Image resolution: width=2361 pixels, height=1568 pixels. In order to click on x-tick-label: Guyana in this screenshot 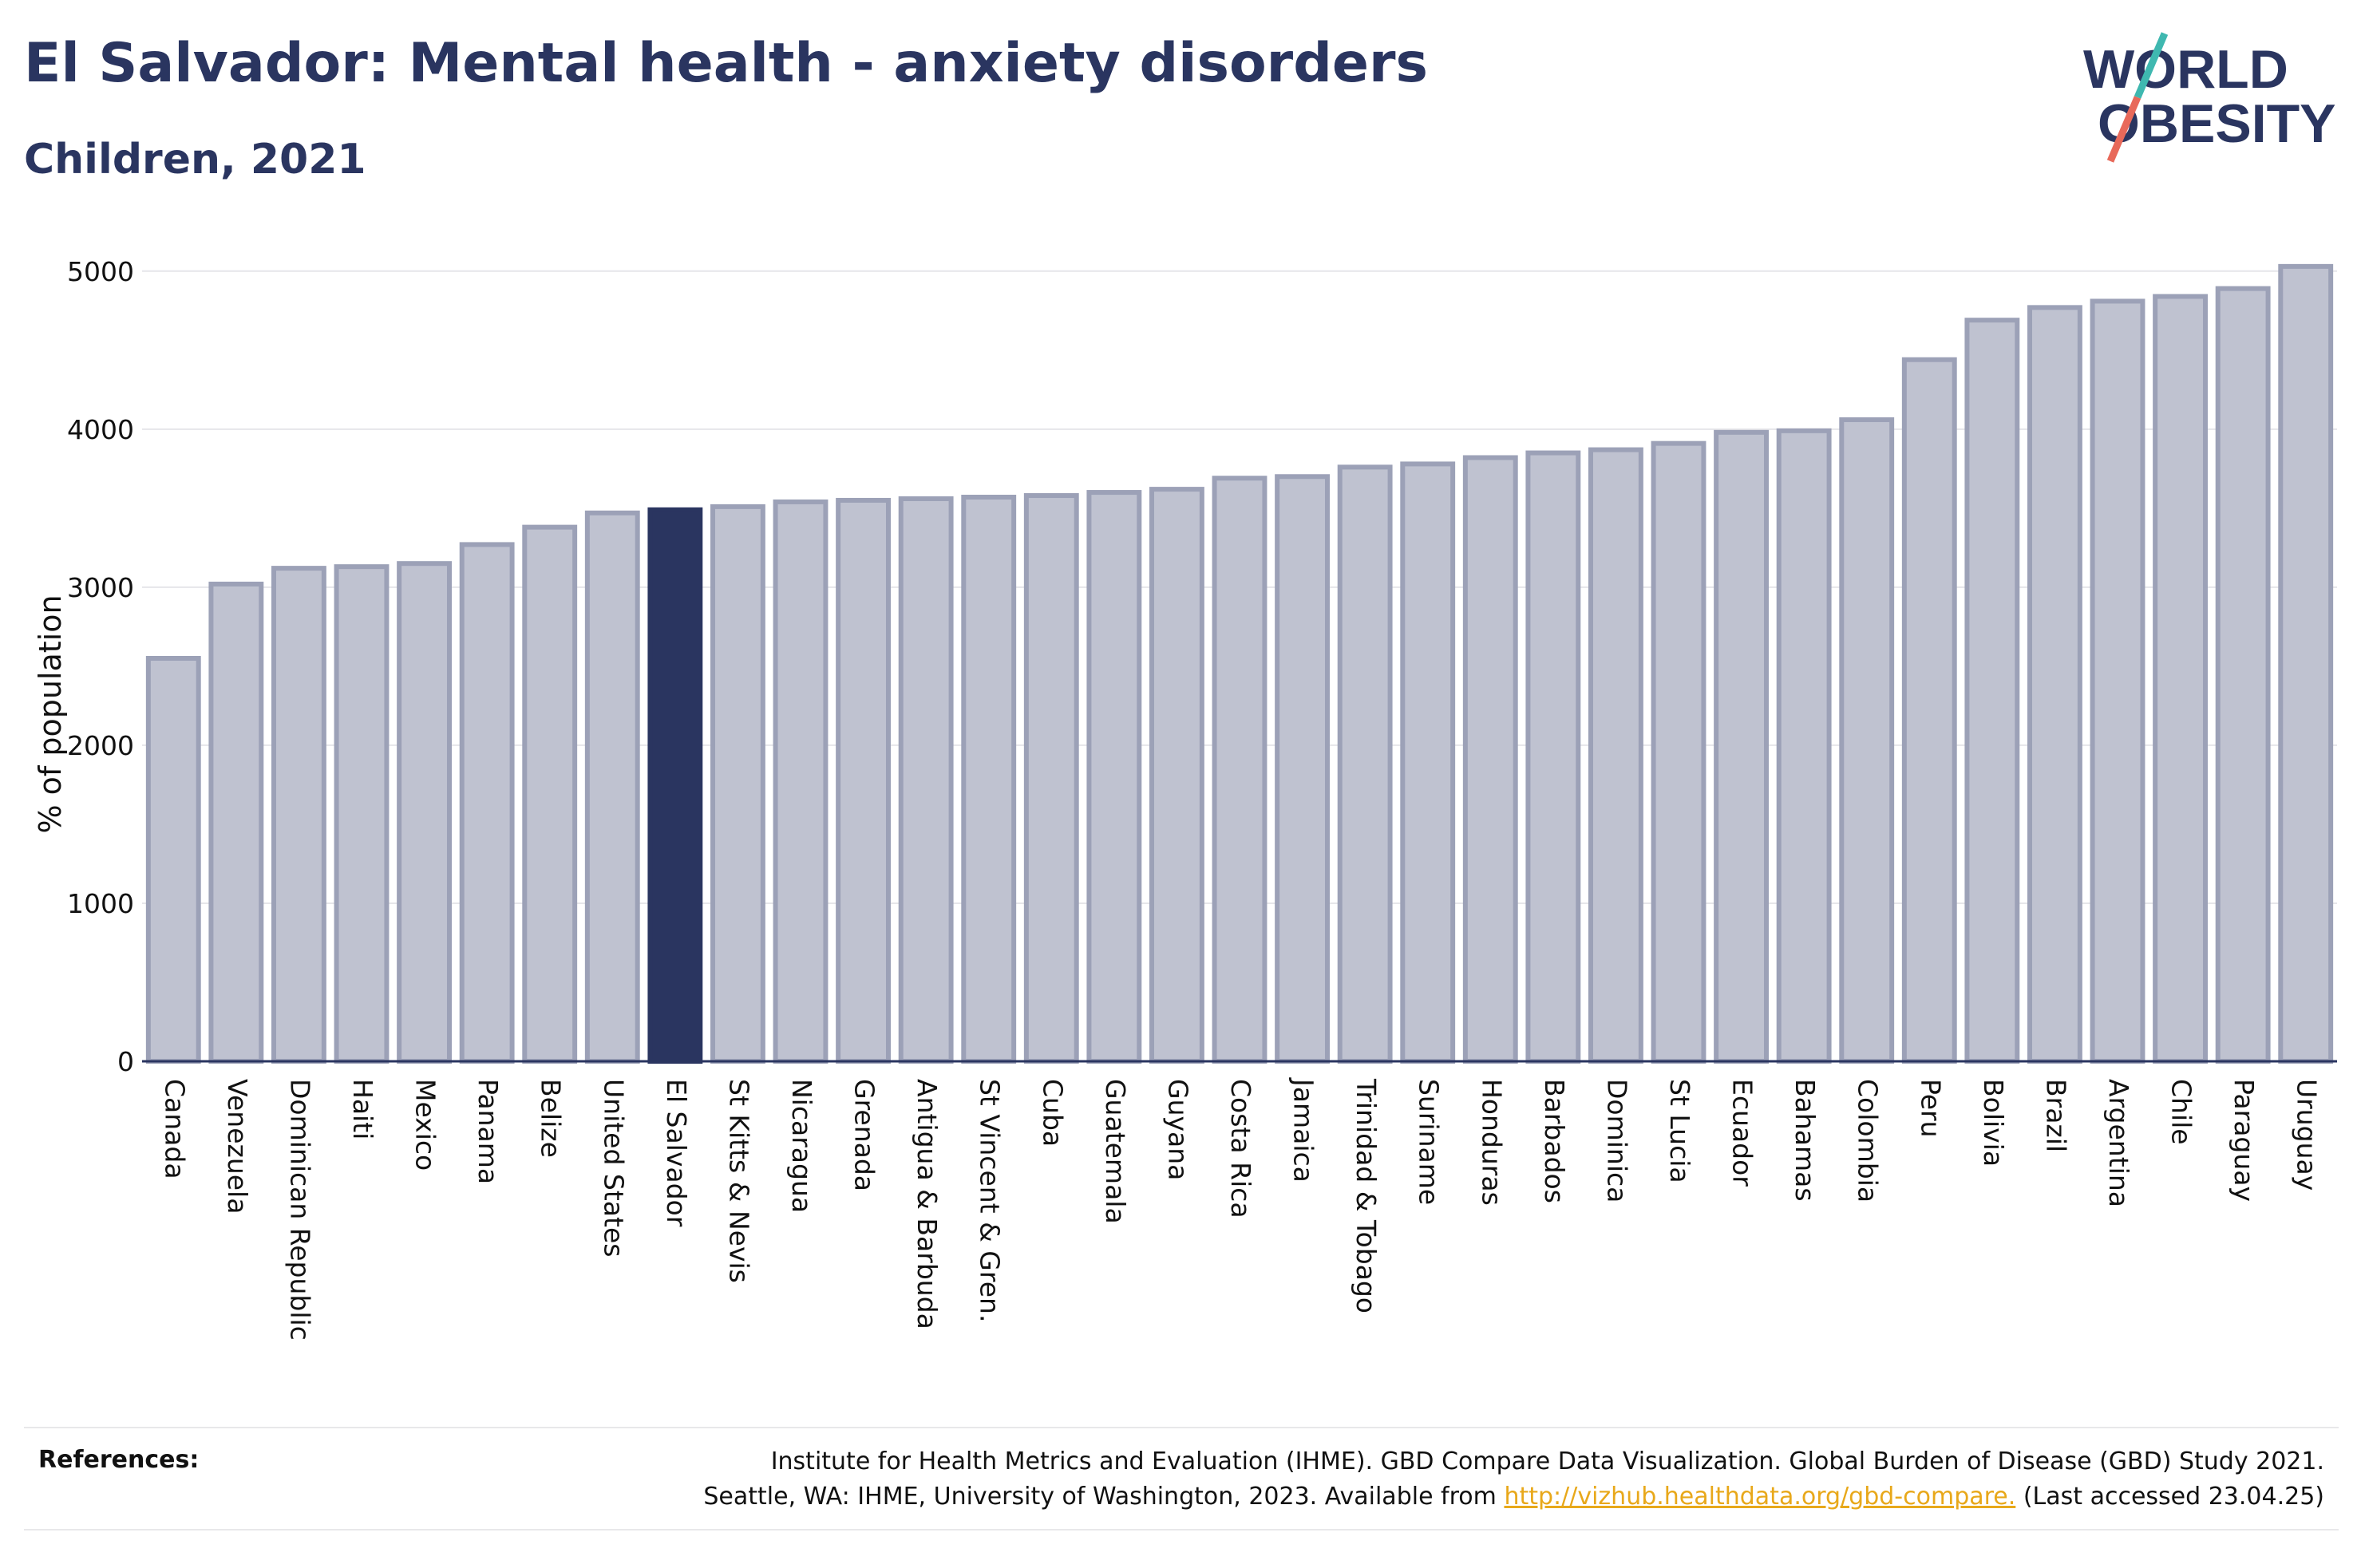, I will do `click(1177, 1129)`.